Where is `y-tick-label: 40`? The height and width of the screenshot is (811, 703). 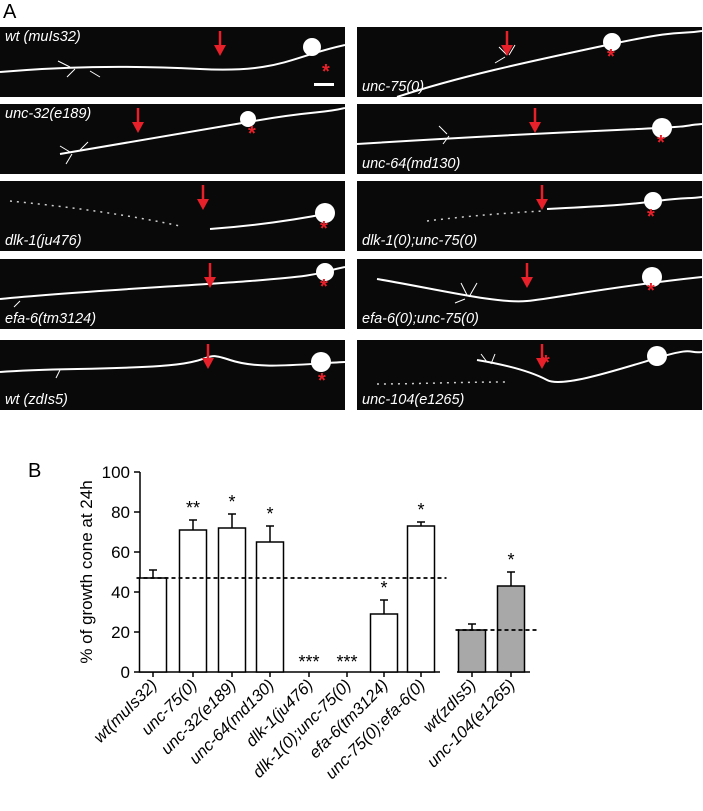
y-tick-label: 40 is located at coordinates (120, 592).